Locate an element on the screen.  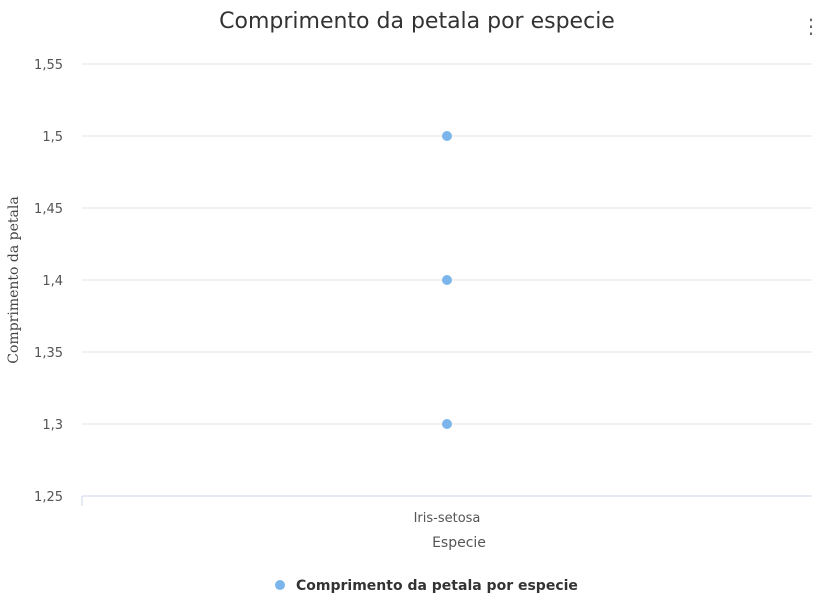
y-tick-label: 1,55 is located at coordinates (48, 65).